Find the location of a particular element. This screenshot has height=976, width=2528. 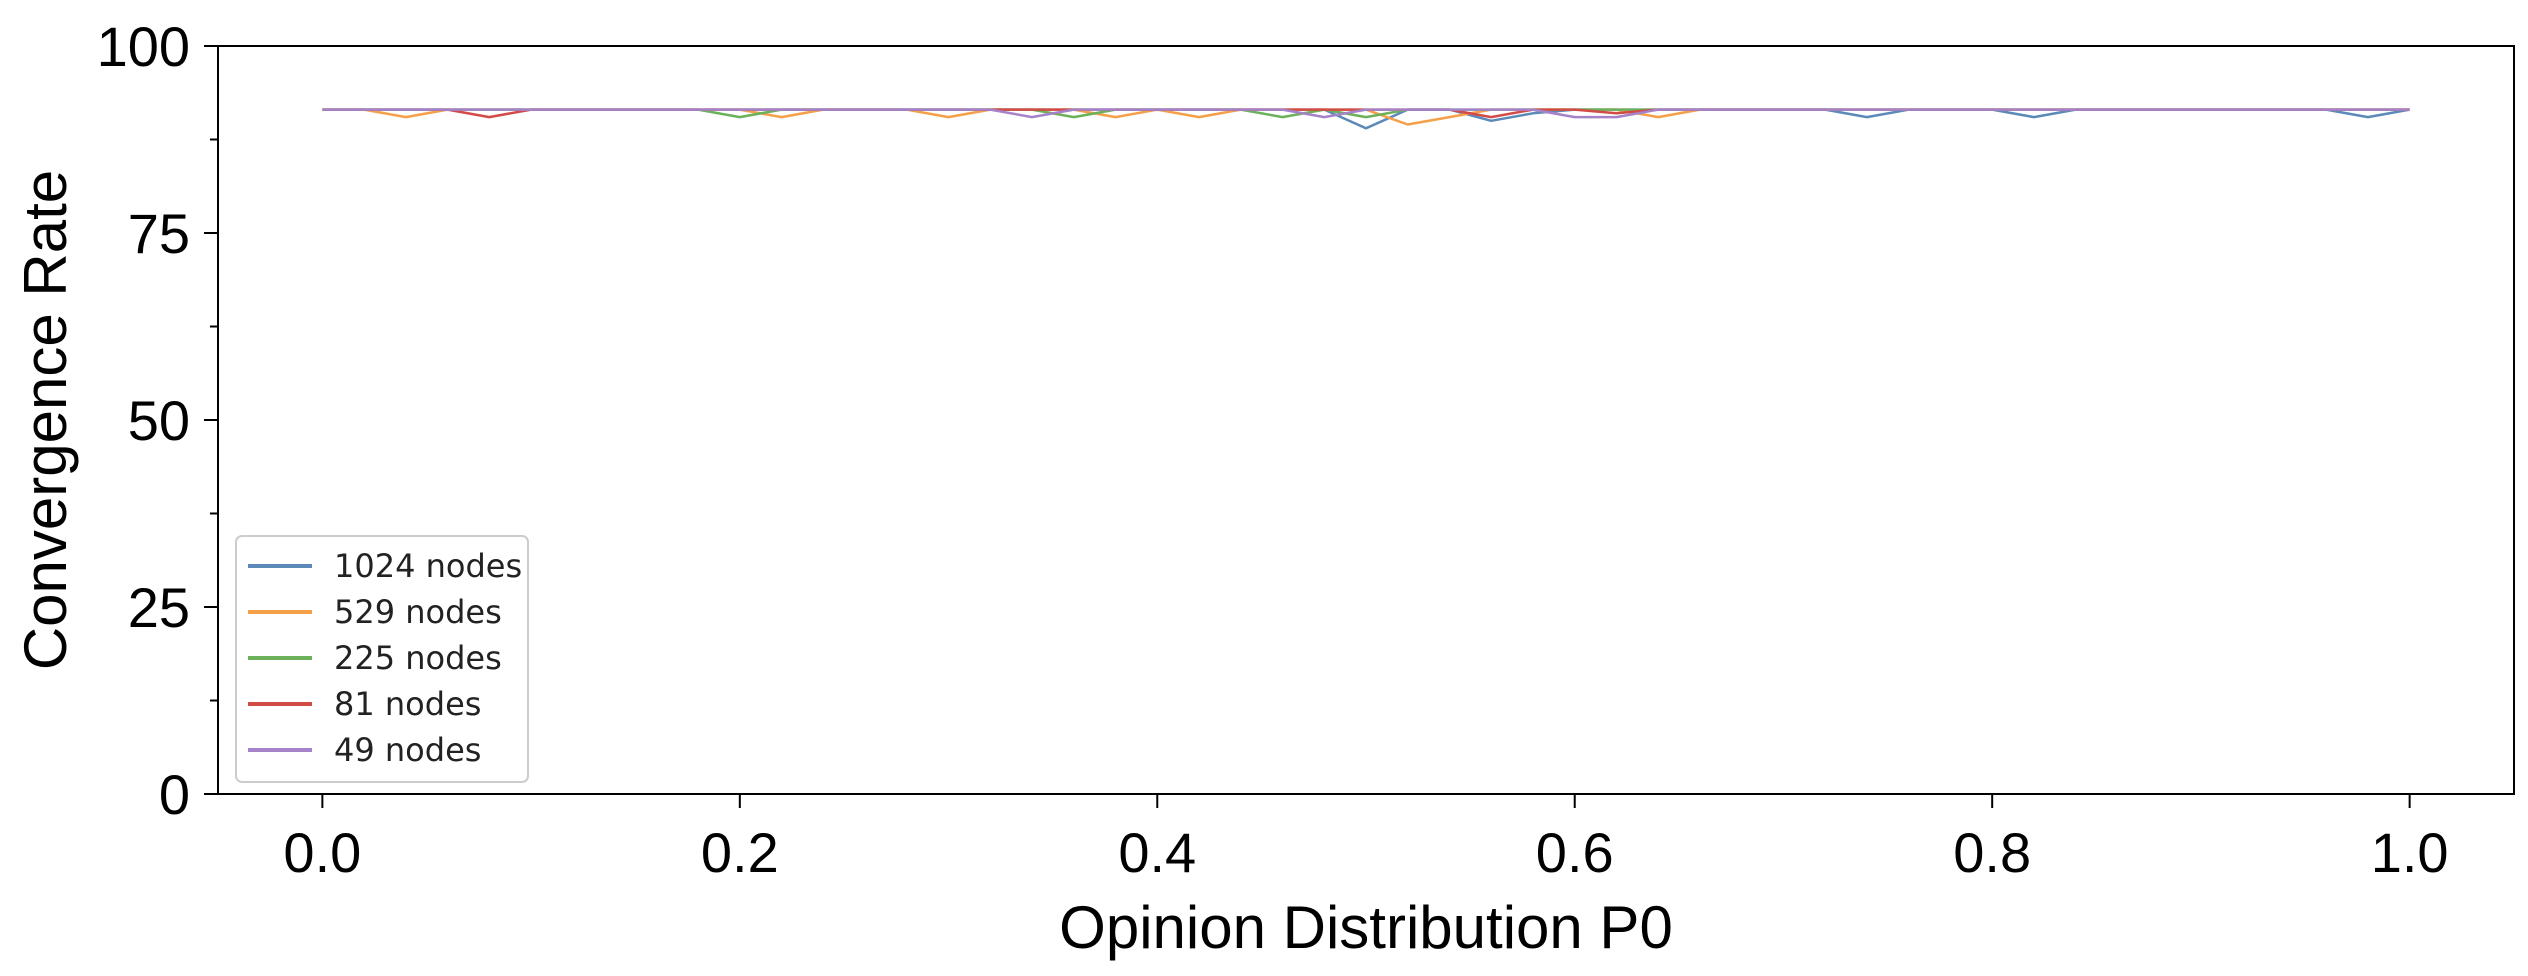

legend-label: 81 nodes is located at coordinates (407, 704).